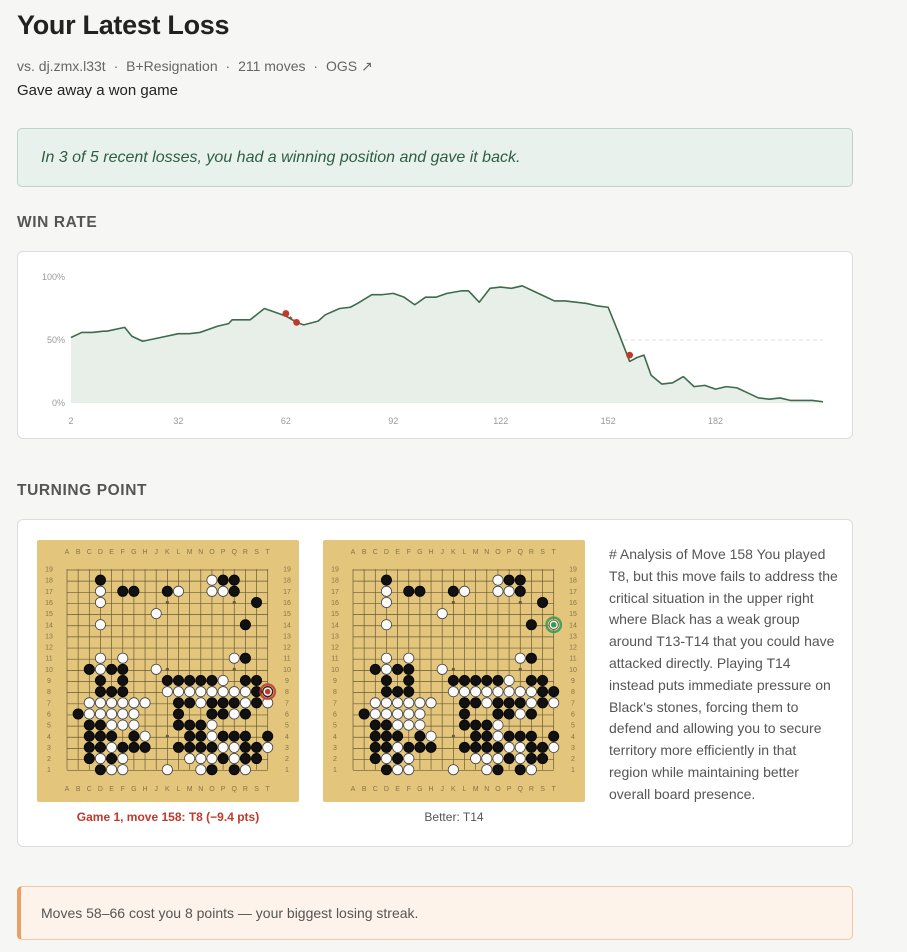  Describe the element at coordinates (335, 592) in the screenshot. I see `row-coordinate: 17` at that location.